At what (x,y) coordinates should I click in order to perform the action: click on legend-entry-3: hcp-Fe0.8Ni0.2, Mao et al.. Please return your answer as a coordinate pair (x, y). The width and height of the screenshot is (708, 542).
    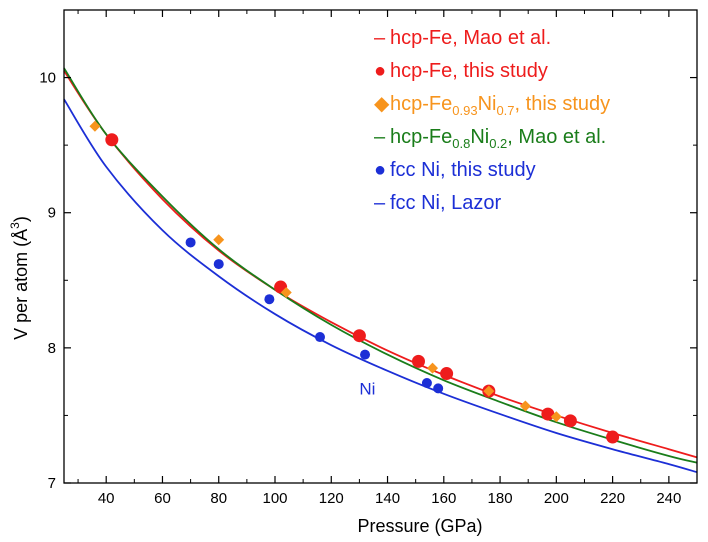
    Looking at the image, I should click on (498, 138).